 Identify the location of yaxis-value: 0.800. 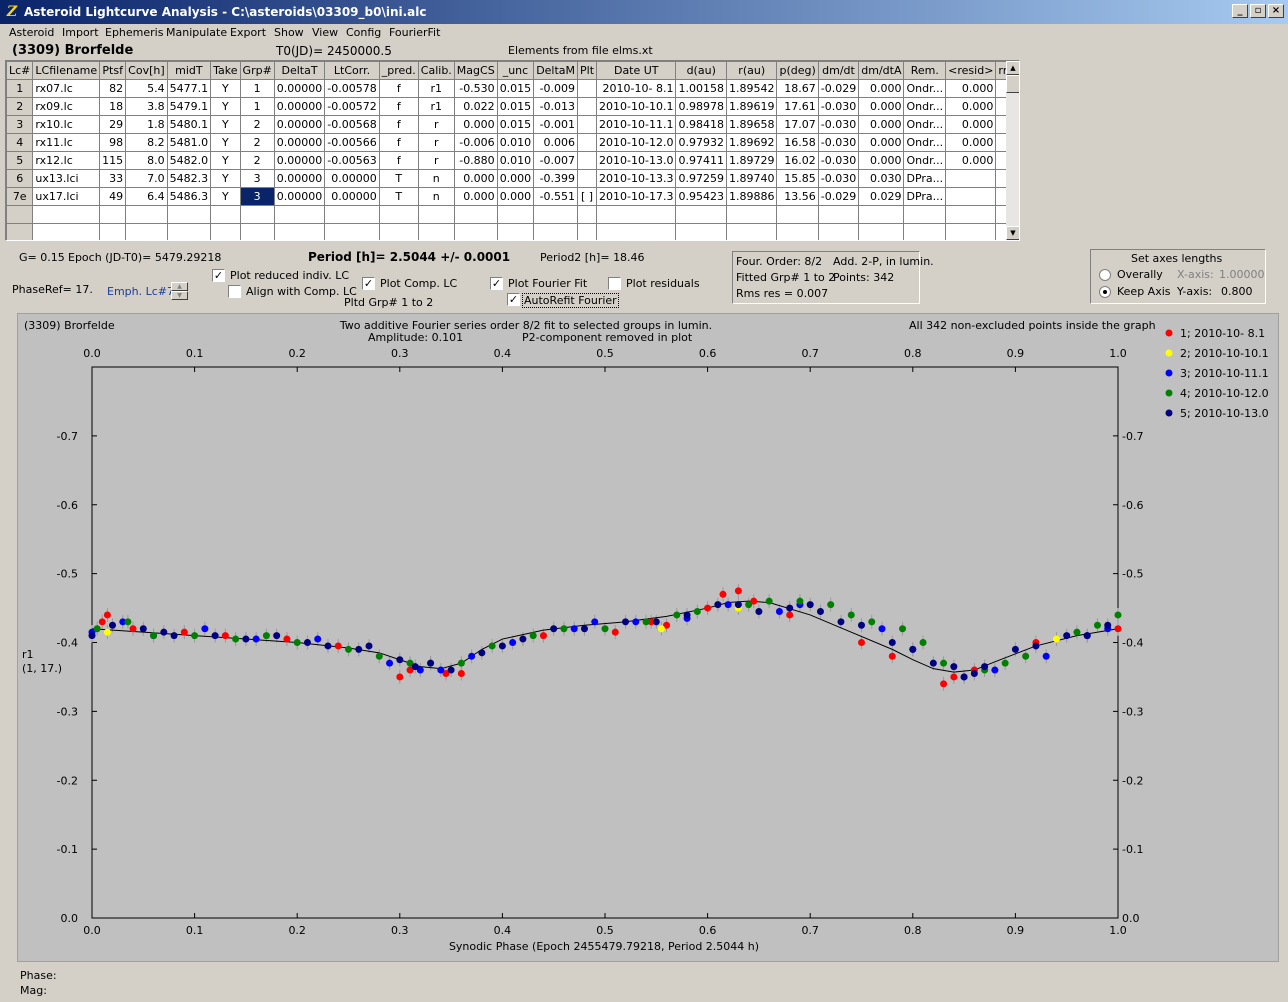
(1237, 291).